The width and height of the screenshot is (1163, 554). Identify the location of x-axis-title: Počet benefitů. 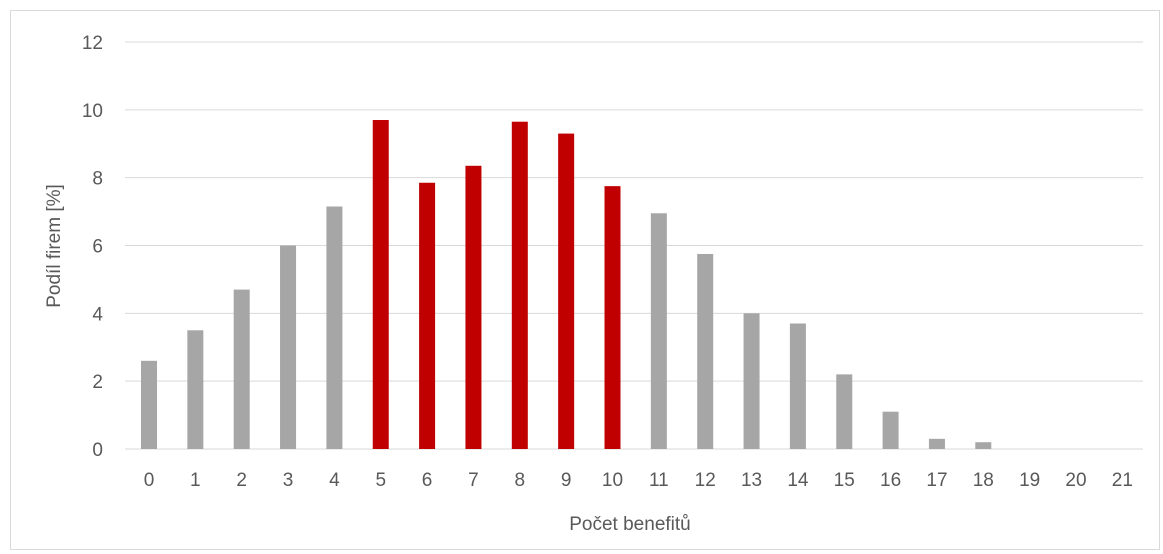
(629, 524).